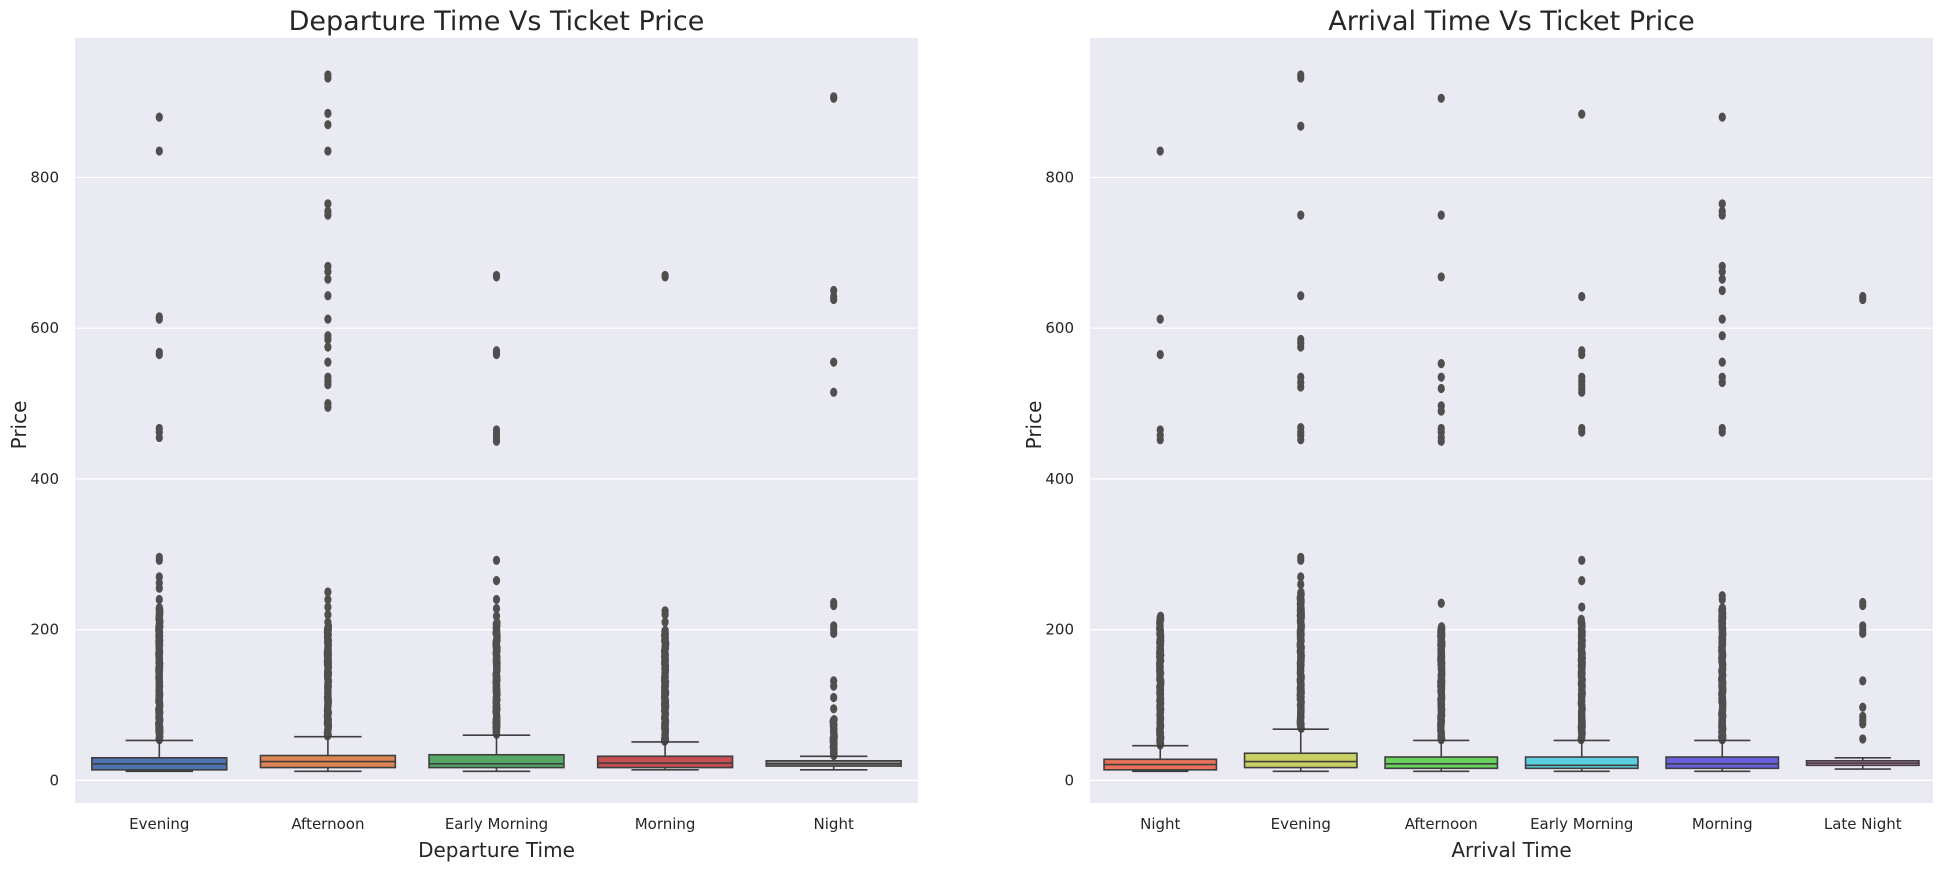 The height and width of the screenshot is (870, 1943). Describe the element at coordinates (44, 478) in the screenshot. I see `y-tick-labels: 0 200 400 600 800` at that location.